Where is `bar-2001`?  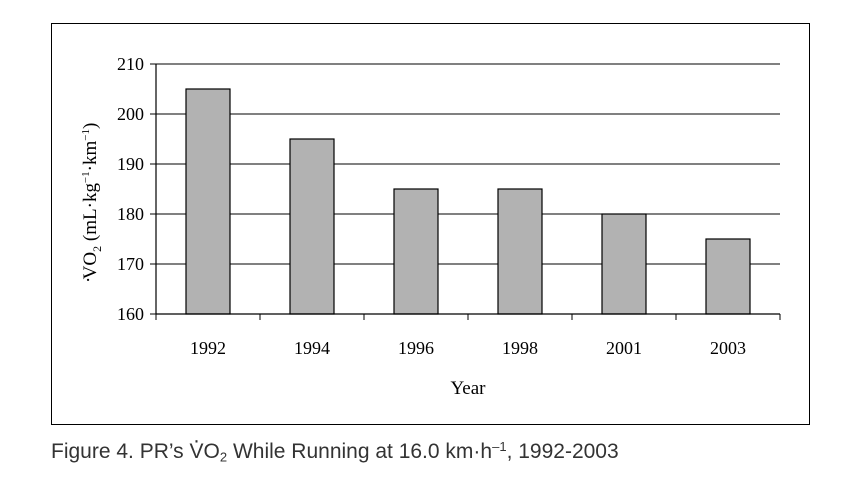
bar-2001 is located at coordinates (624, 264).